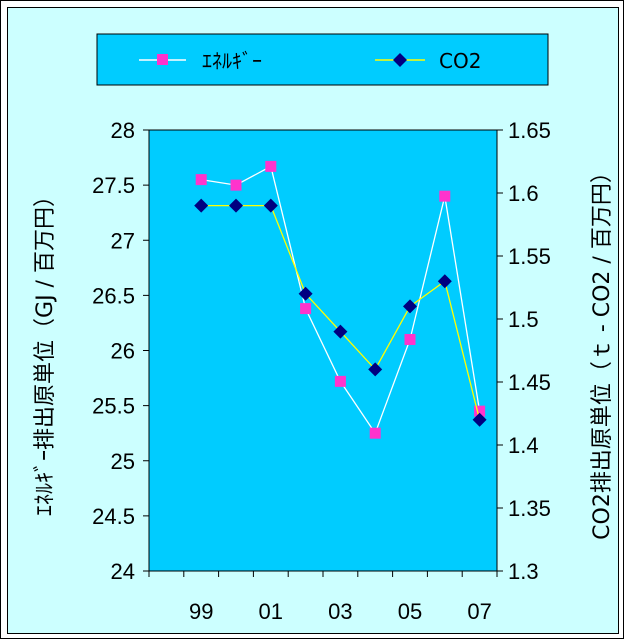  What do you see at coordinates (113, 185) in the screenshot?
I see `y-left-tick-label: 27.5` at bounding box center [113, 185].